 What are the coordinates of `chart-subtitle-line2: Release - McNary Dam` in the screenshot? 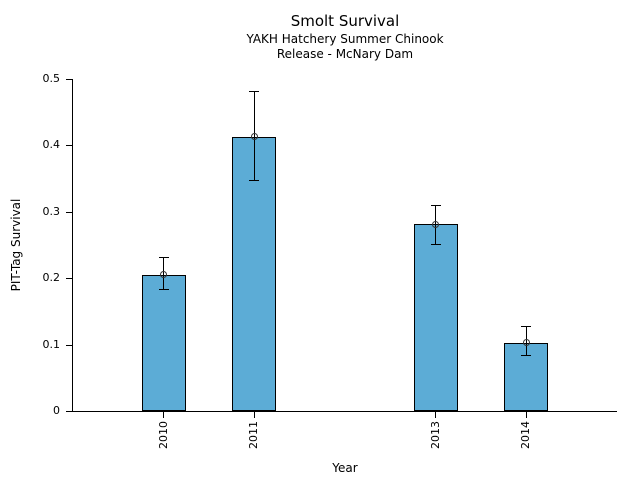 It's located at (345, 53).